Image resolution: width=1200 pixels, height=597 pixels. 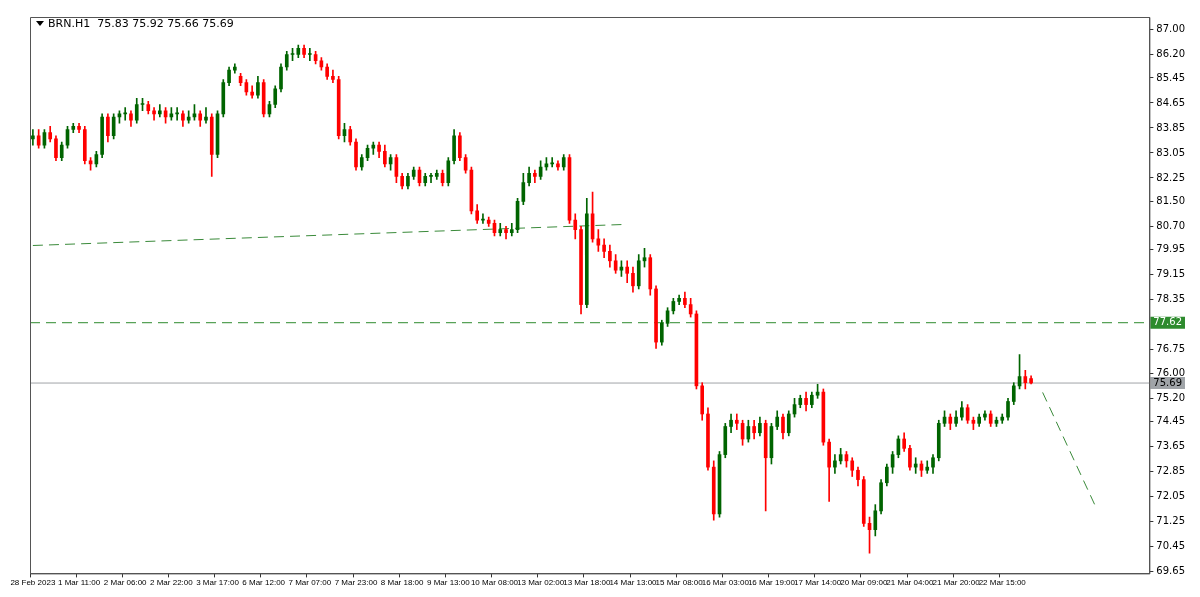 I want to click on y-tick-label: 83.05, so click(x=1171, y=152).